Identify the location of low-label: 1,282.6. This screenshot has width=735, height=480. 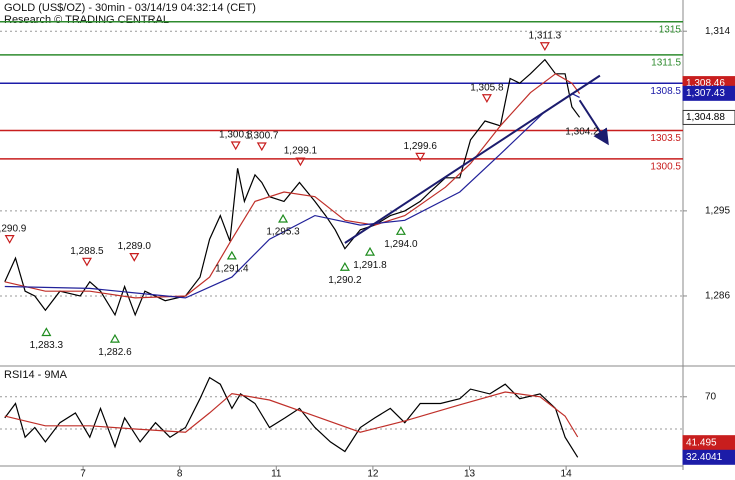
(115, 352).